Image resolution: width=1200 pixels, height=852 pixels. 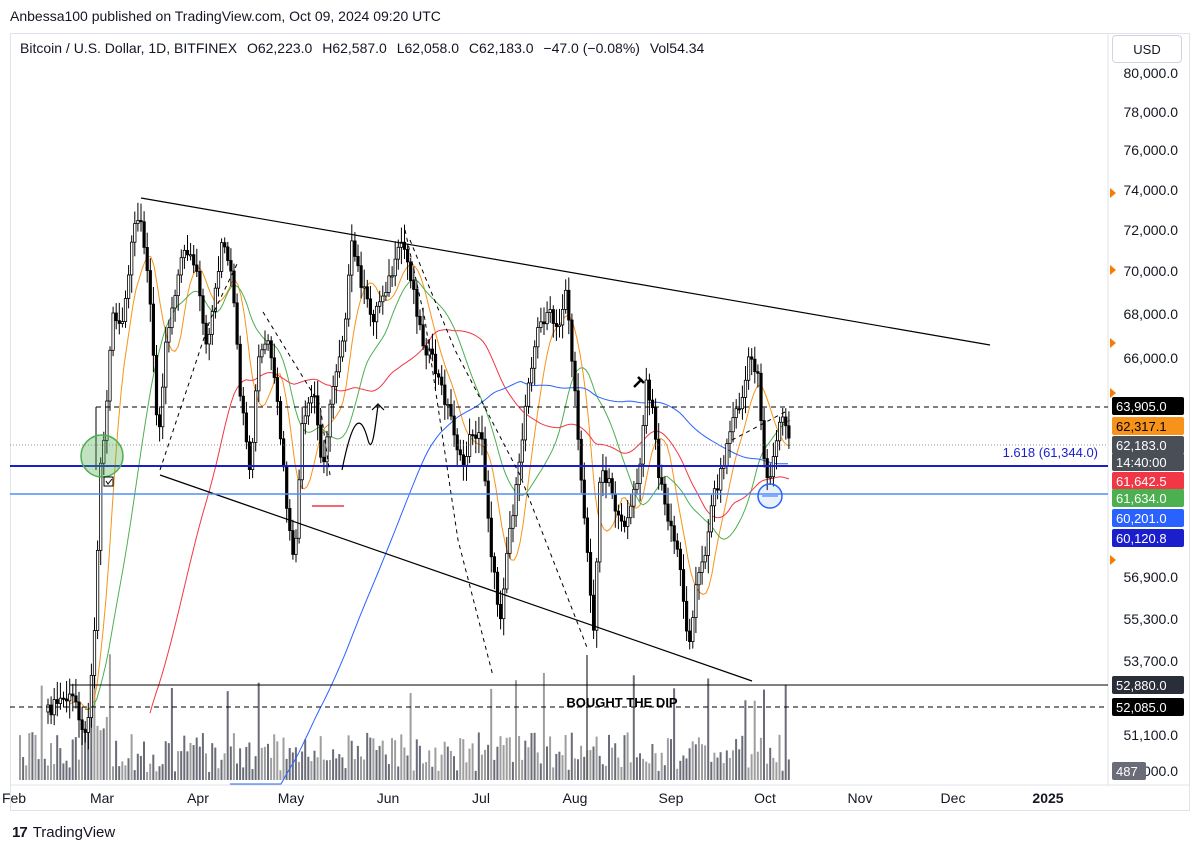 I want to click on price-tag: 62,183.0, so click(x=1148, y=445).